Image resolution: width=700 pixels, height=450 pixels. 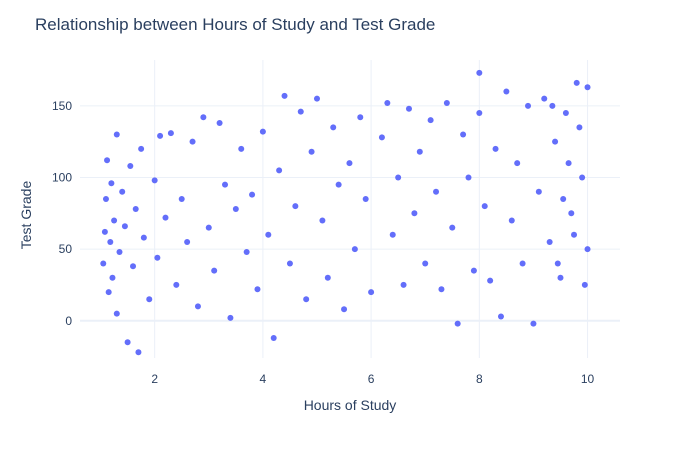 I want to click on y-tick-label: 50, so click(x=66, y=249).